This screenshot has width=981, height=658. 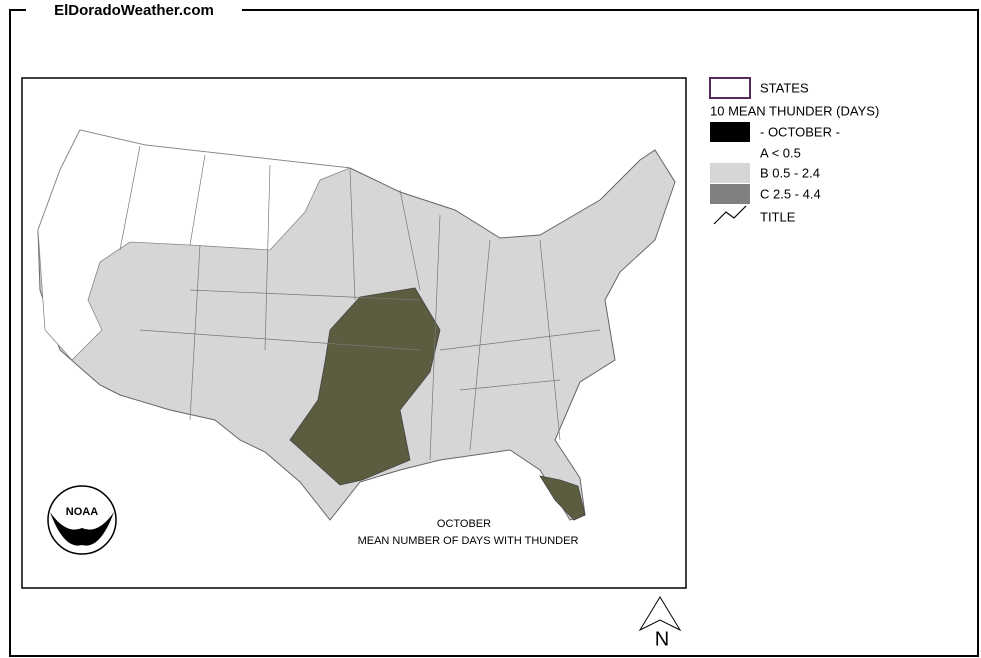 What do you see at coordinates (82, 529) in the screenshot?
I see `logo-bird` at bounding box center [82, 529].